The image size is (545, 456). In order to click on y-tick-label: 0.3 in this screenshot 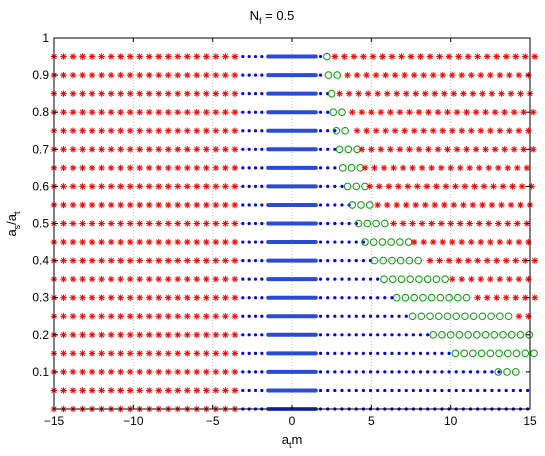, I will do `click(40, 298)`.